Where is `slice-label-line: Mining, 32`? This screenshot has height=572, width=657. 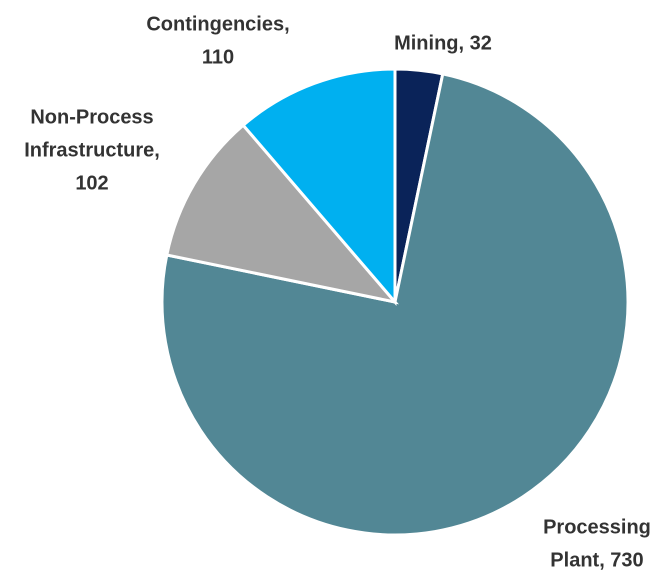 slice-label-line: Mining, 32 is located at coordinates (443, 43).